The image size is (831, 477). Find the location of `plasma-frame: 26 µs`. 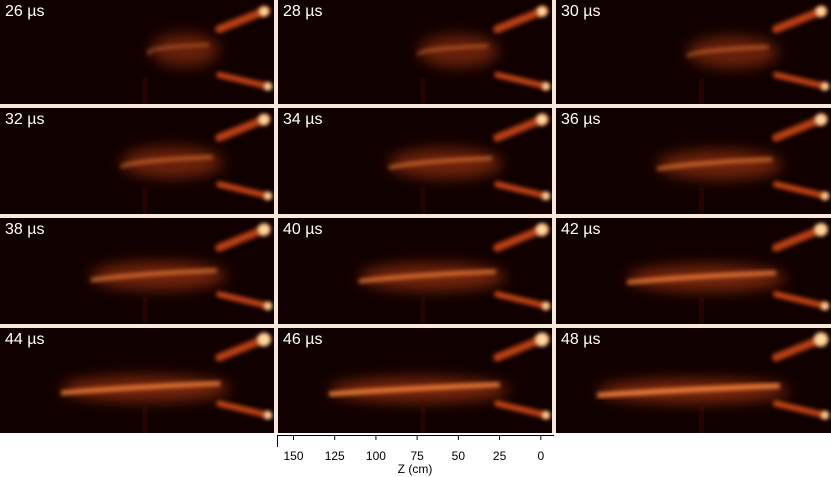

plasma-frame: 26 µs is located at coordinates (137, 52).